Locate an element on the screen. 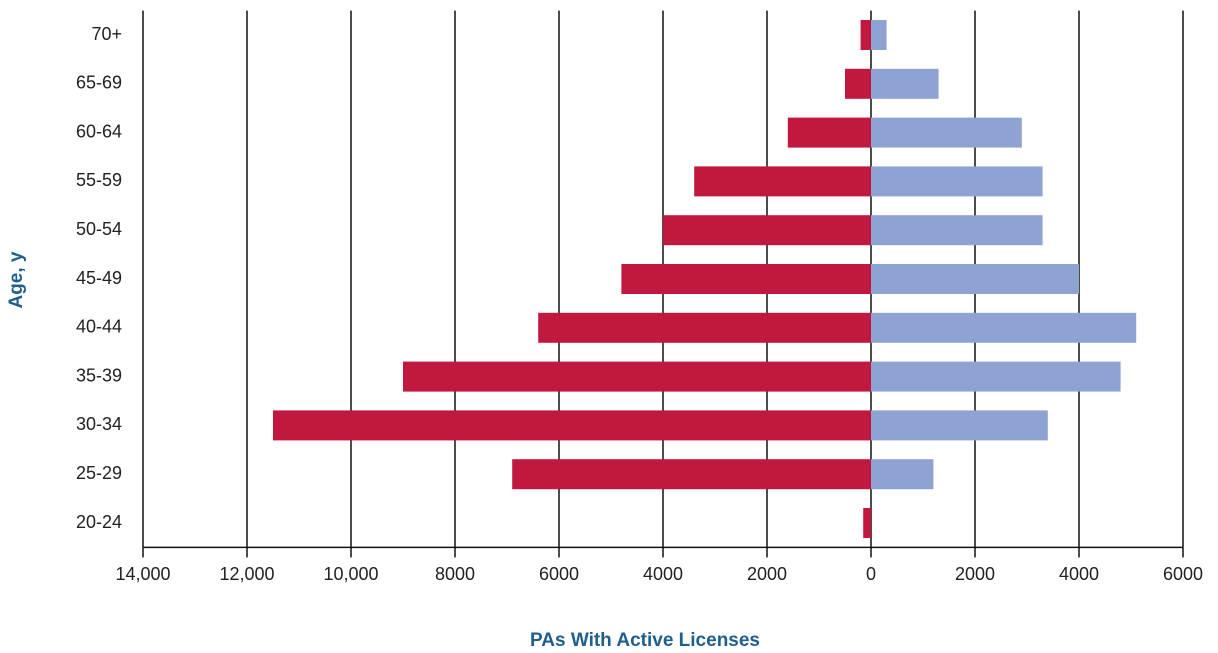 The width and height of the screenshot is (1218, 653). y-tick-label: 35-39 is located at coordinates (99, 375).